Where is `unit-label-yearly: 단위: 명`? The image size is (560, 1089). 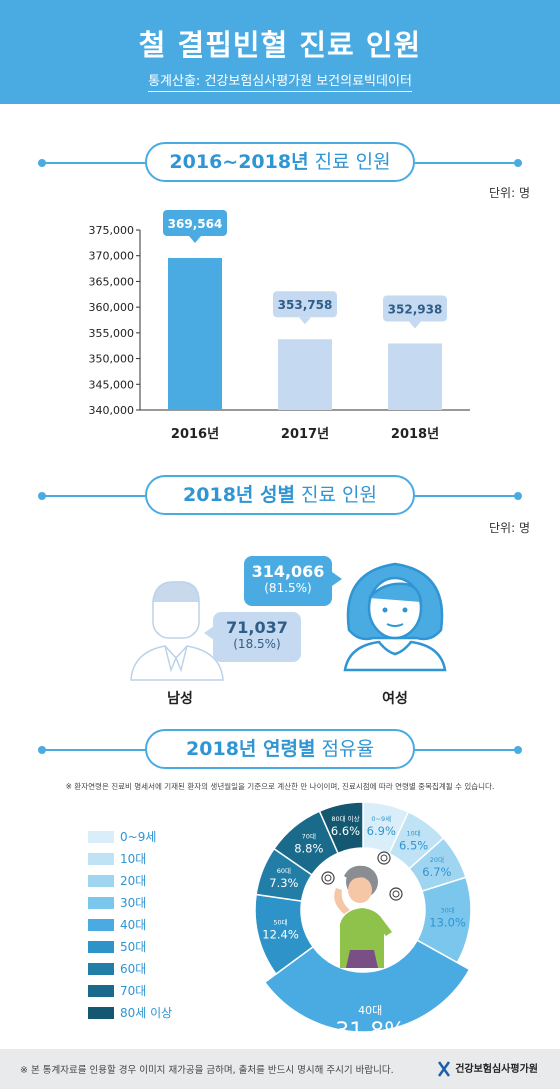
unit-label-yearly: 단위: 명 is located at coordinates (509, 193).